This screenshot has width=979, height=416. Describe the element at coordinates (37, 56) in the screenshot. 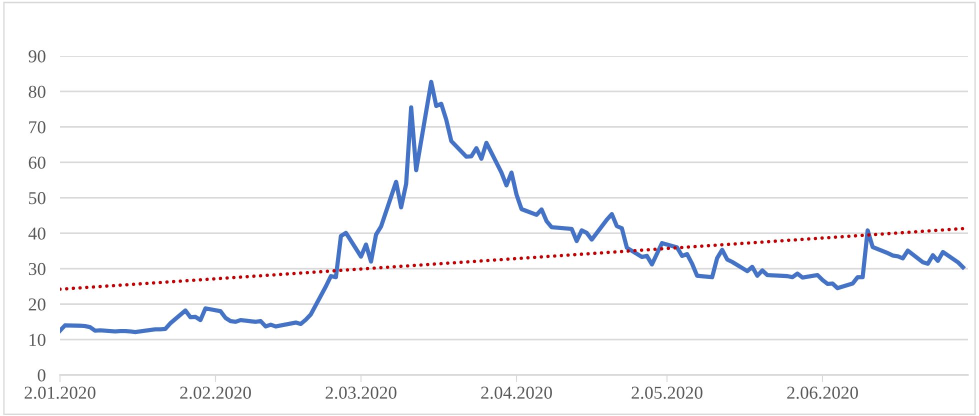

I see `y-tick-label: 90` at that location.